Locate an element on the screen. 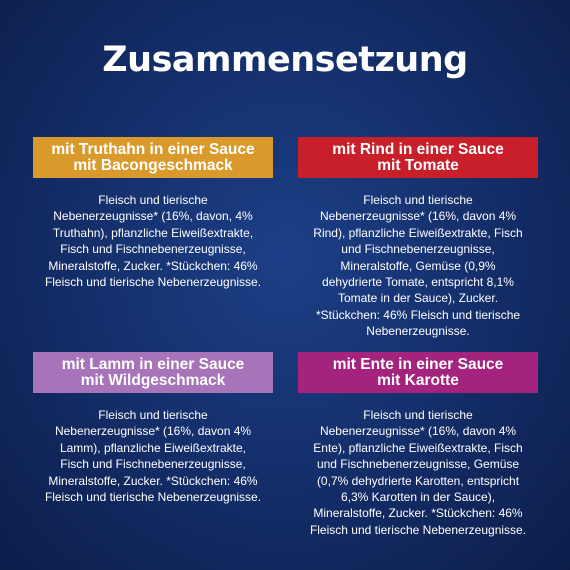 This screenshot has width=570, height=570. heading-line: mit Karotte is located at coordinates (418, 380).